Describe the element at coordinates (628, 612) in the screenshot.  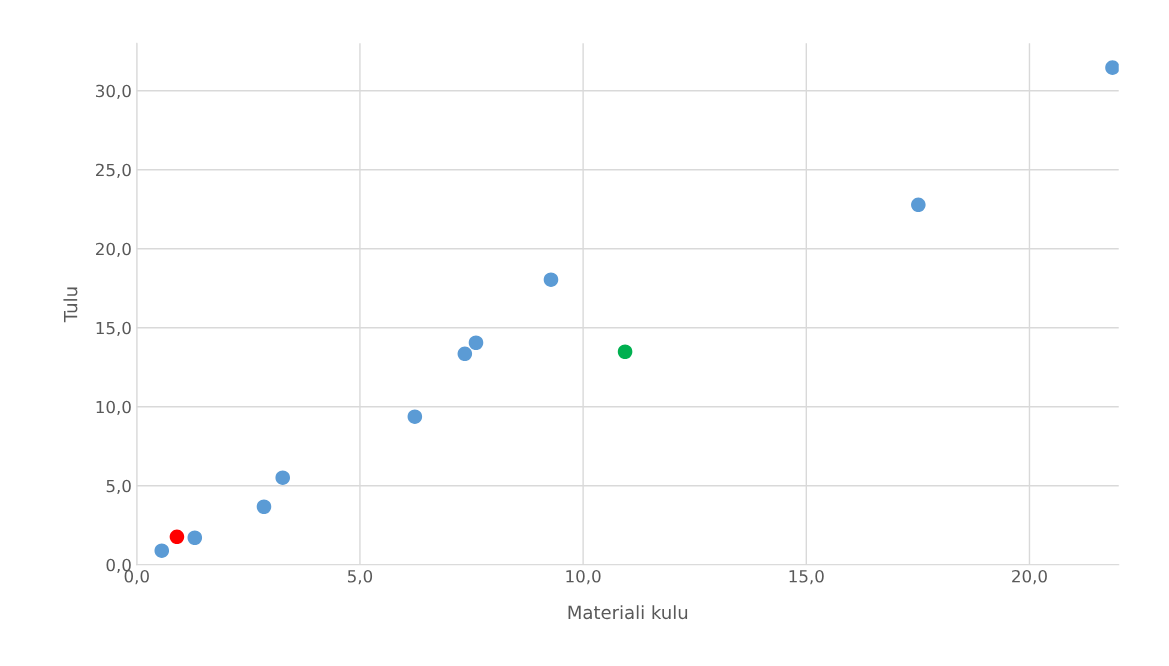
I see `x-axis-title: Materiali kulu` at that location.